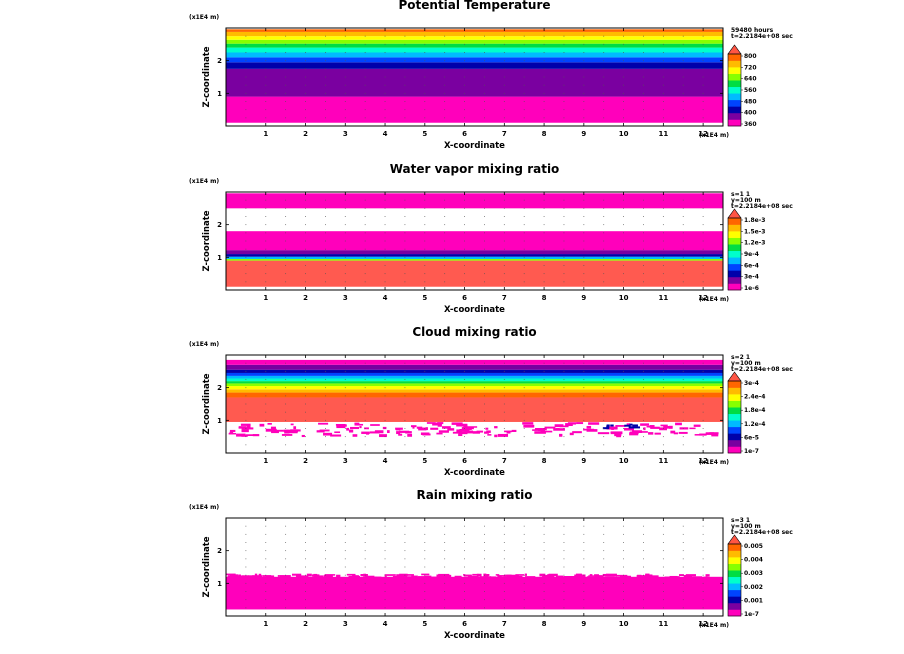  What do you see at coordinates (745, 576) in the screenshot?
I see `colorbar: 1e-7 0.001 0.002 0.003 0.004 0.005` at bounding box center [745, 576].